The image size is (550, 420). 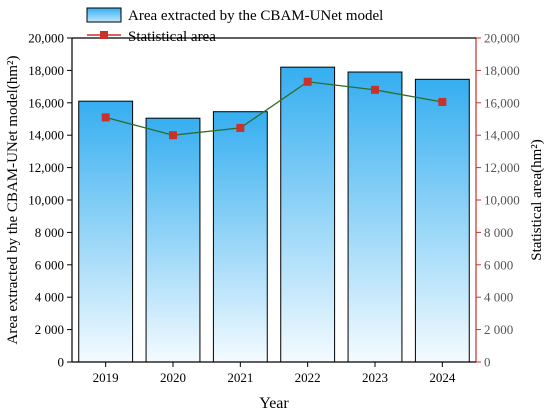 I want to click on x-tick-label: 2023, so click(x=375, y=377).